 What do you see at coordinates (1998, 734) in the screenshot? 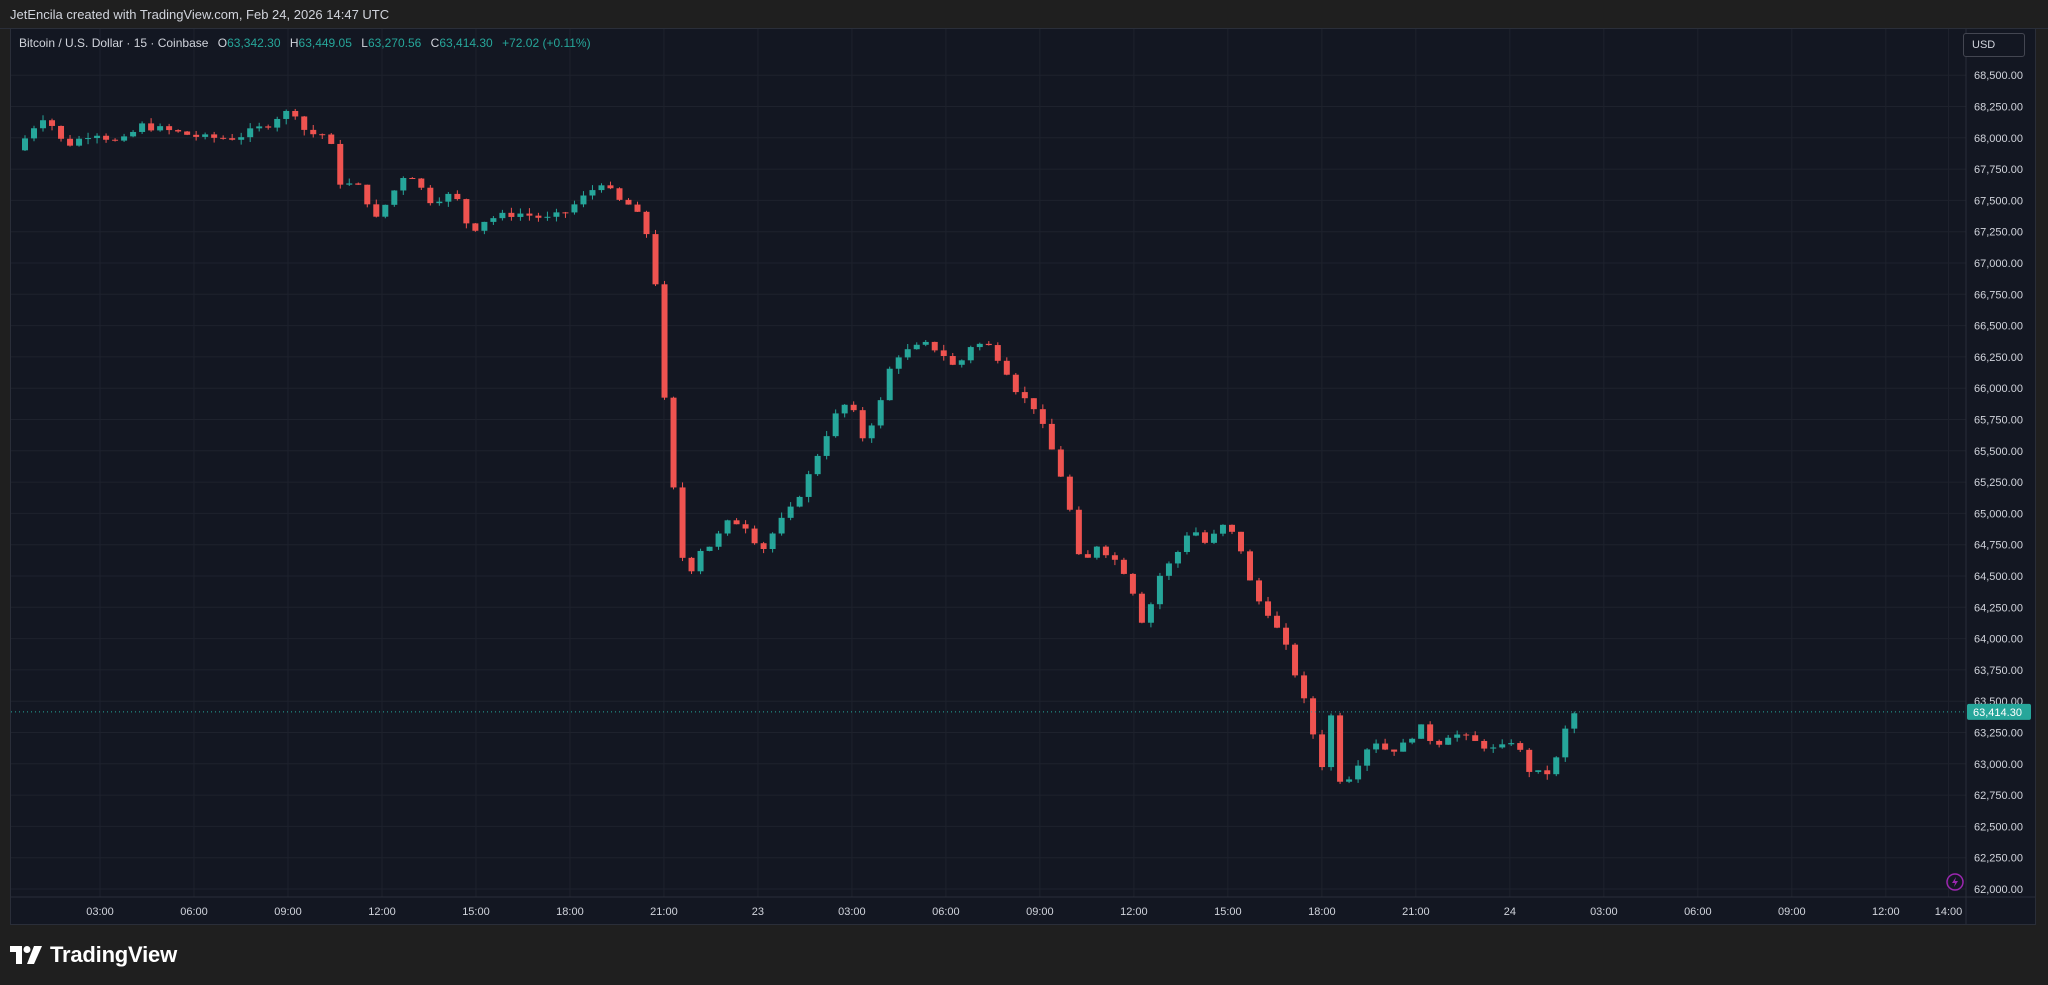
I see `price-tick-label: 63,250.00` at bounding box center [1998, 734].